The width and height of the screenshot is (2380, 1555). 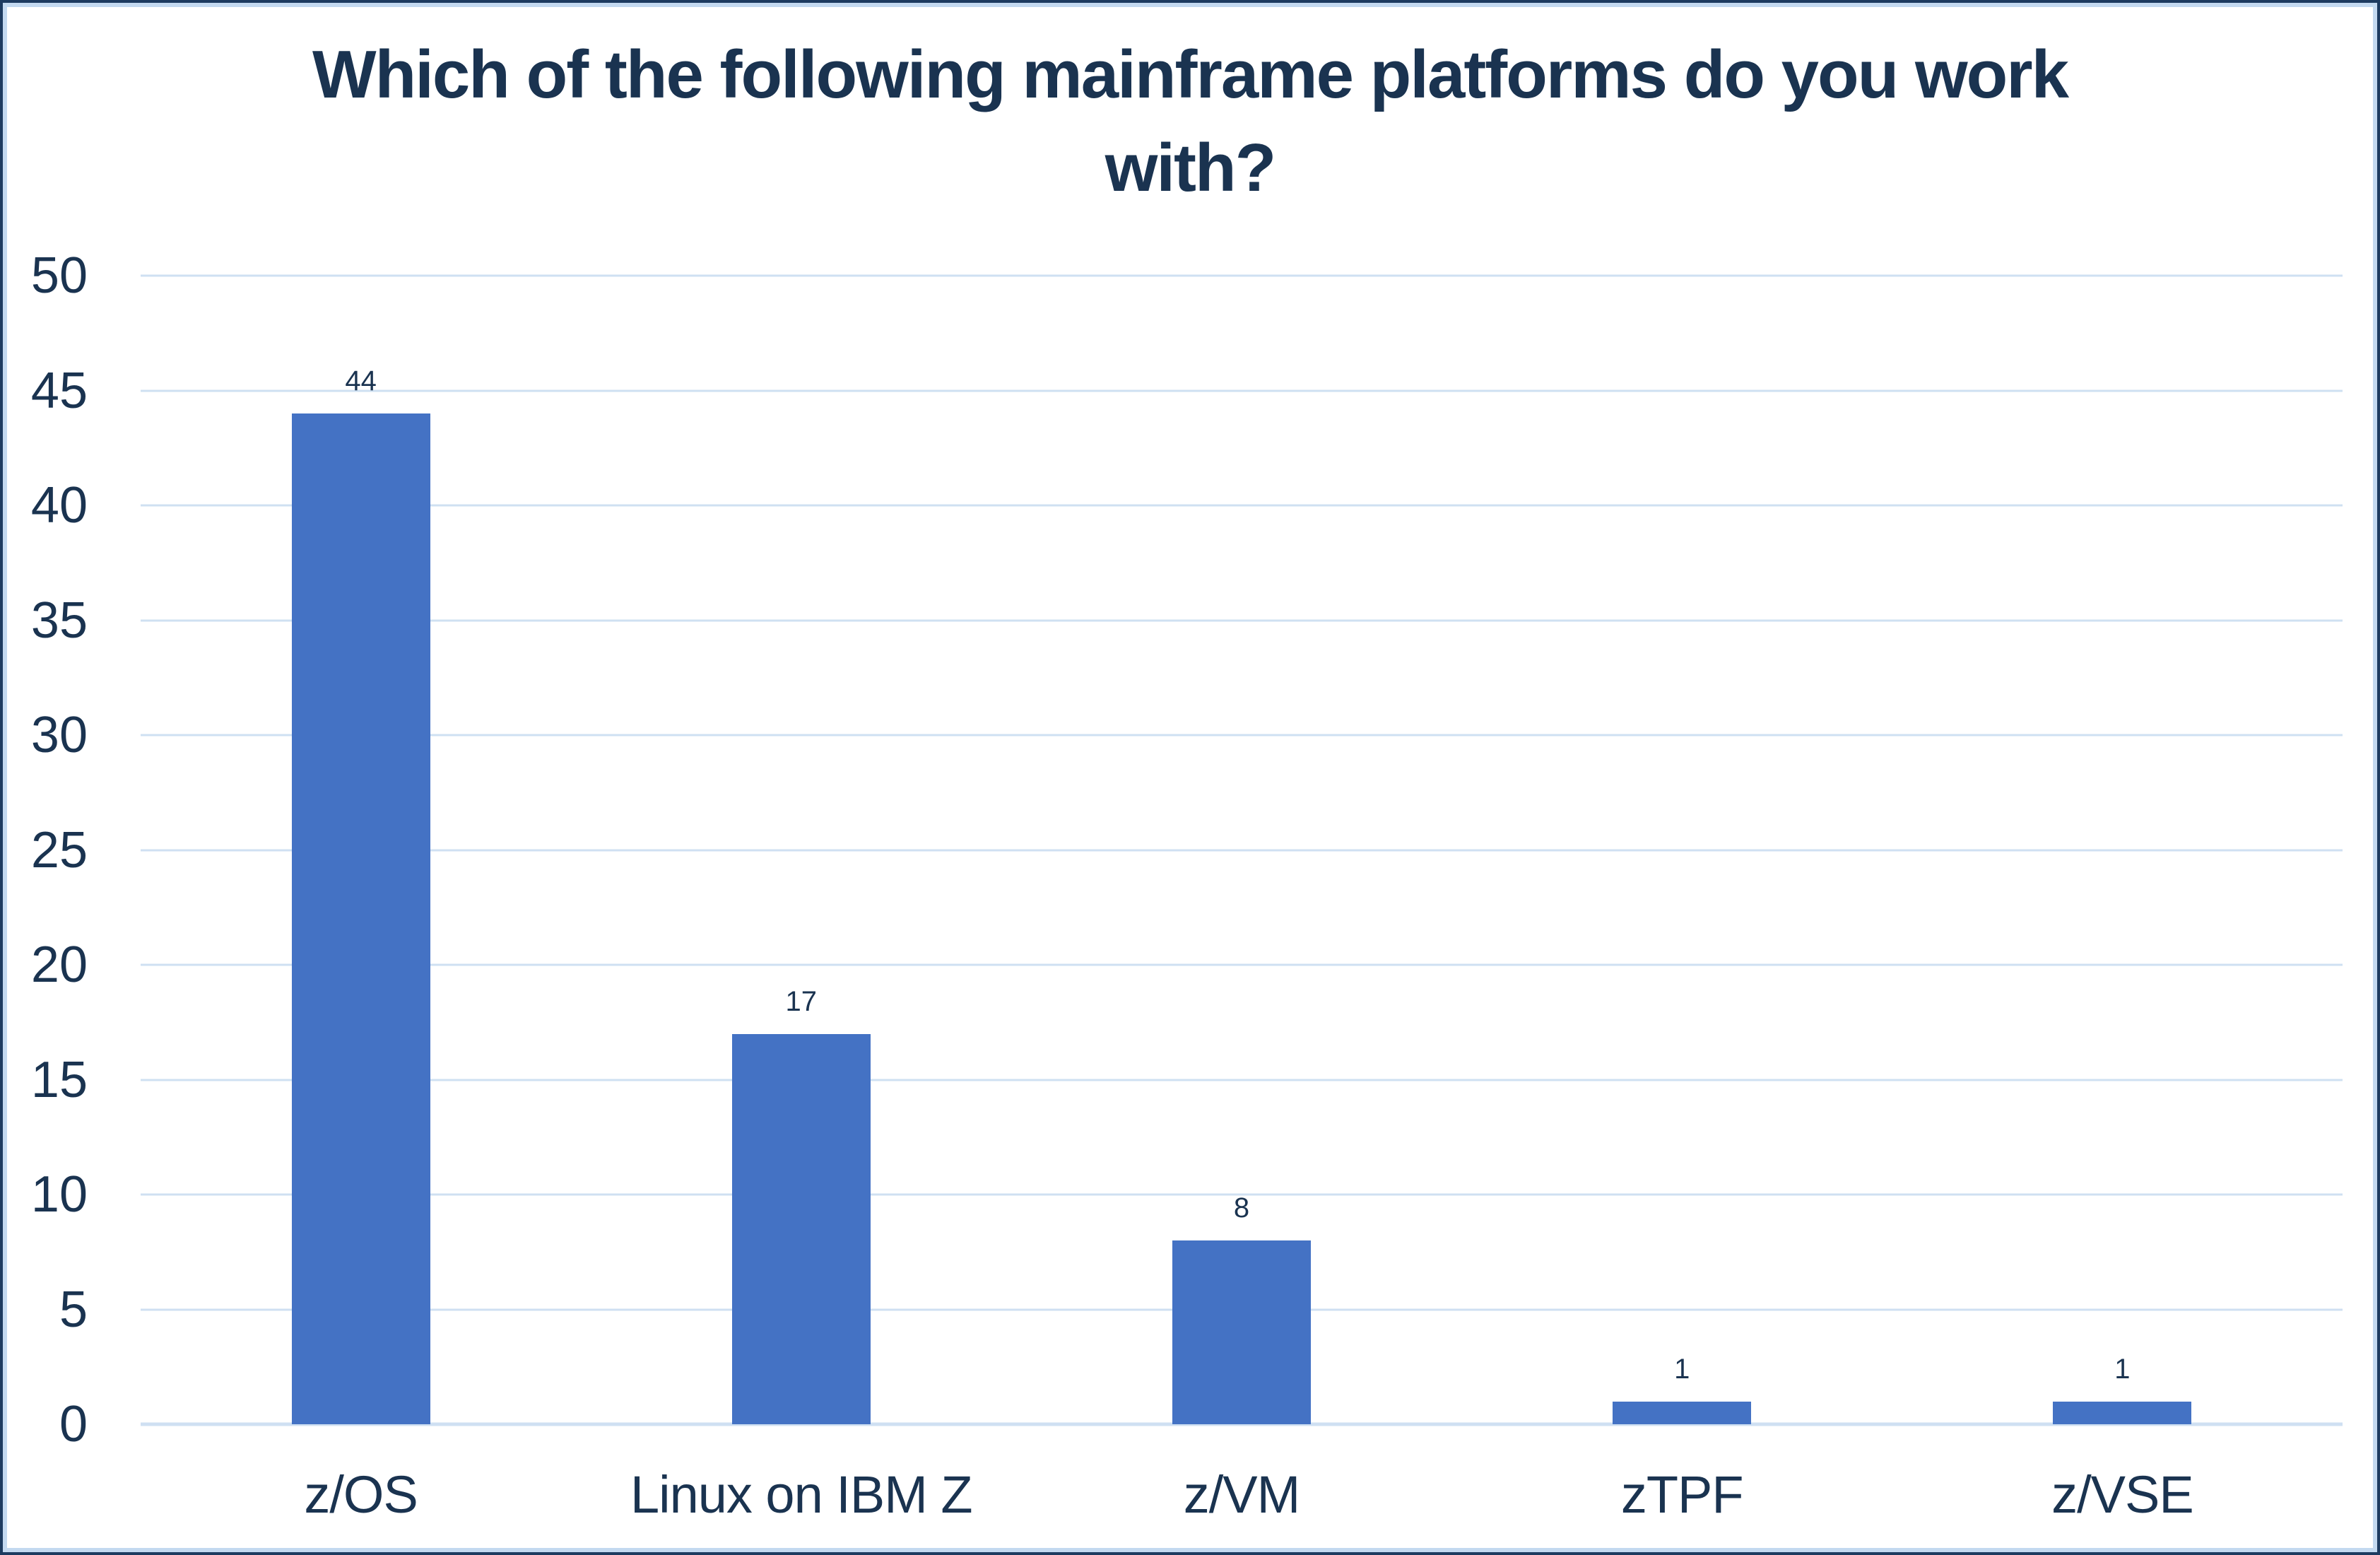 I want to click on data-label-z-vm: 8, so click(x=1242, y=1208).